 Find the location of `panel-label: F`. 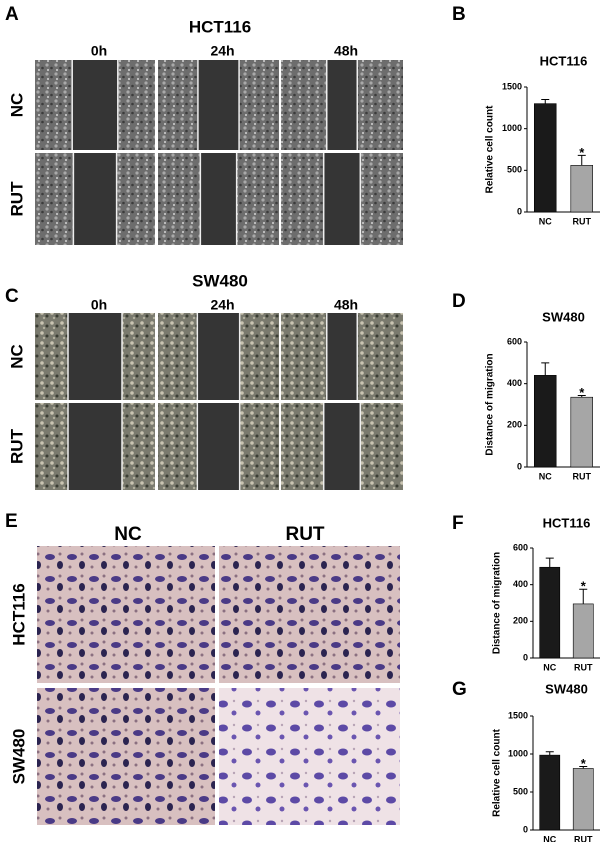

panel-label: F is located at coordinates (458, 523).